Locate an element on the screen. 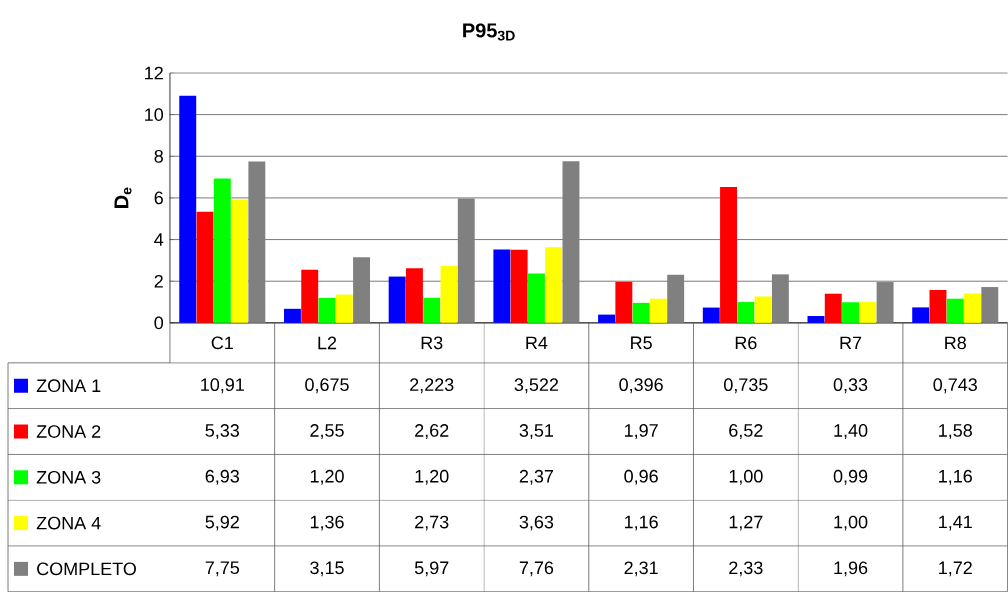  data-label: 2,73 is located at coordinates (432, 523).